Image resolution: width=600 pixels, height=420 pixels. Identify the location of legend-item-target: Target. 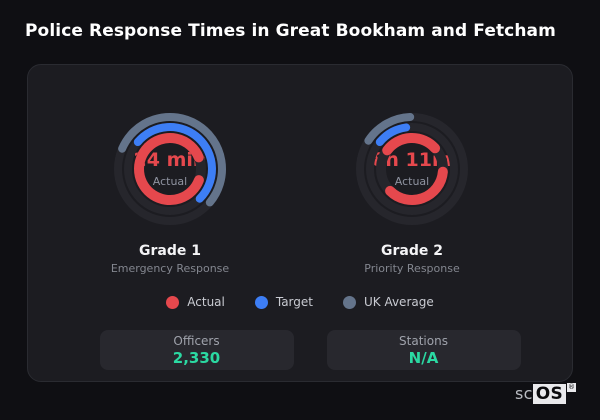
(283, 302).